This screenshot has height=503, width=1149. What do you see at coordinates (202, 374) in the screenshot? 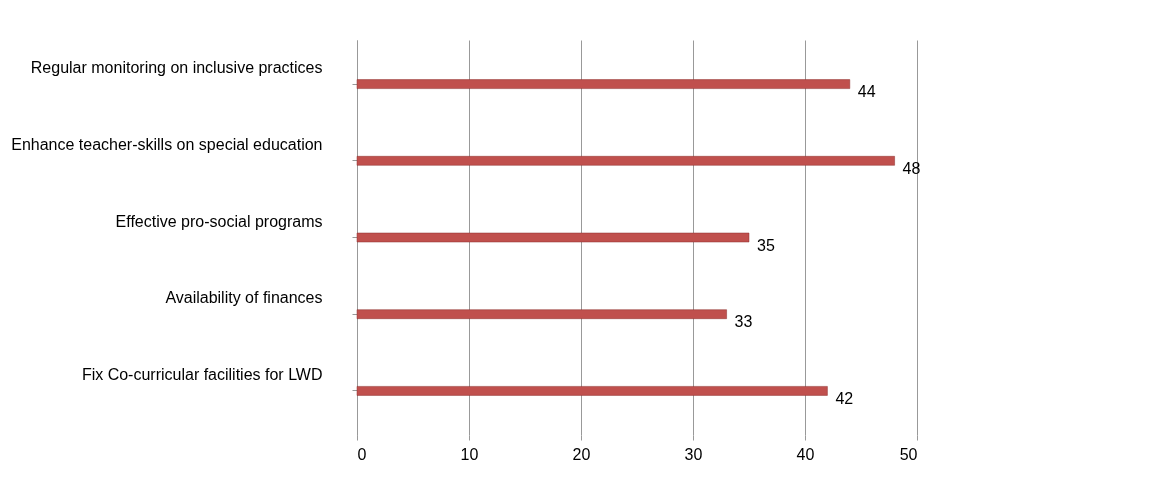
I see `y-tick-label: Fix Co-curricular facilities for LWD` at bounding box center [202, 374].